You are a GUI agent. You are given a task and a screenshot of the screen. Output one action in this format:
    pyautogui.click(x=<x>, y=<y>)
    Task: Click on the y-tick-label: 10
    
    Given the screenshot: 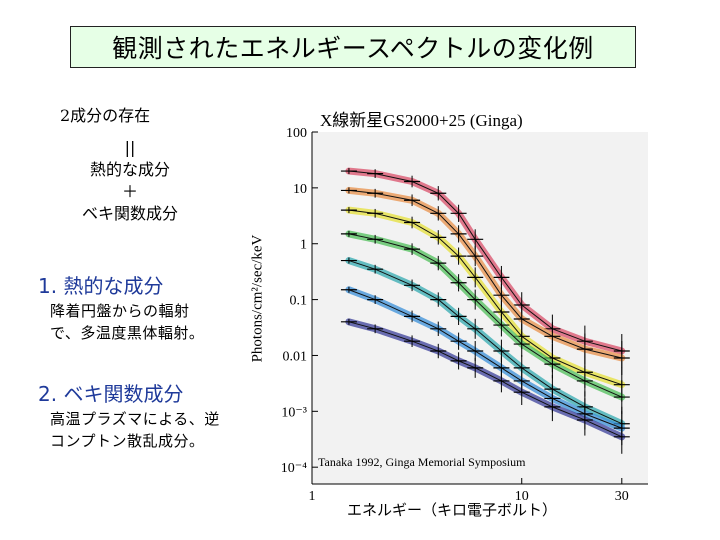 What is the action you would take?
    pyautogui.click(x=300, y=189)
    